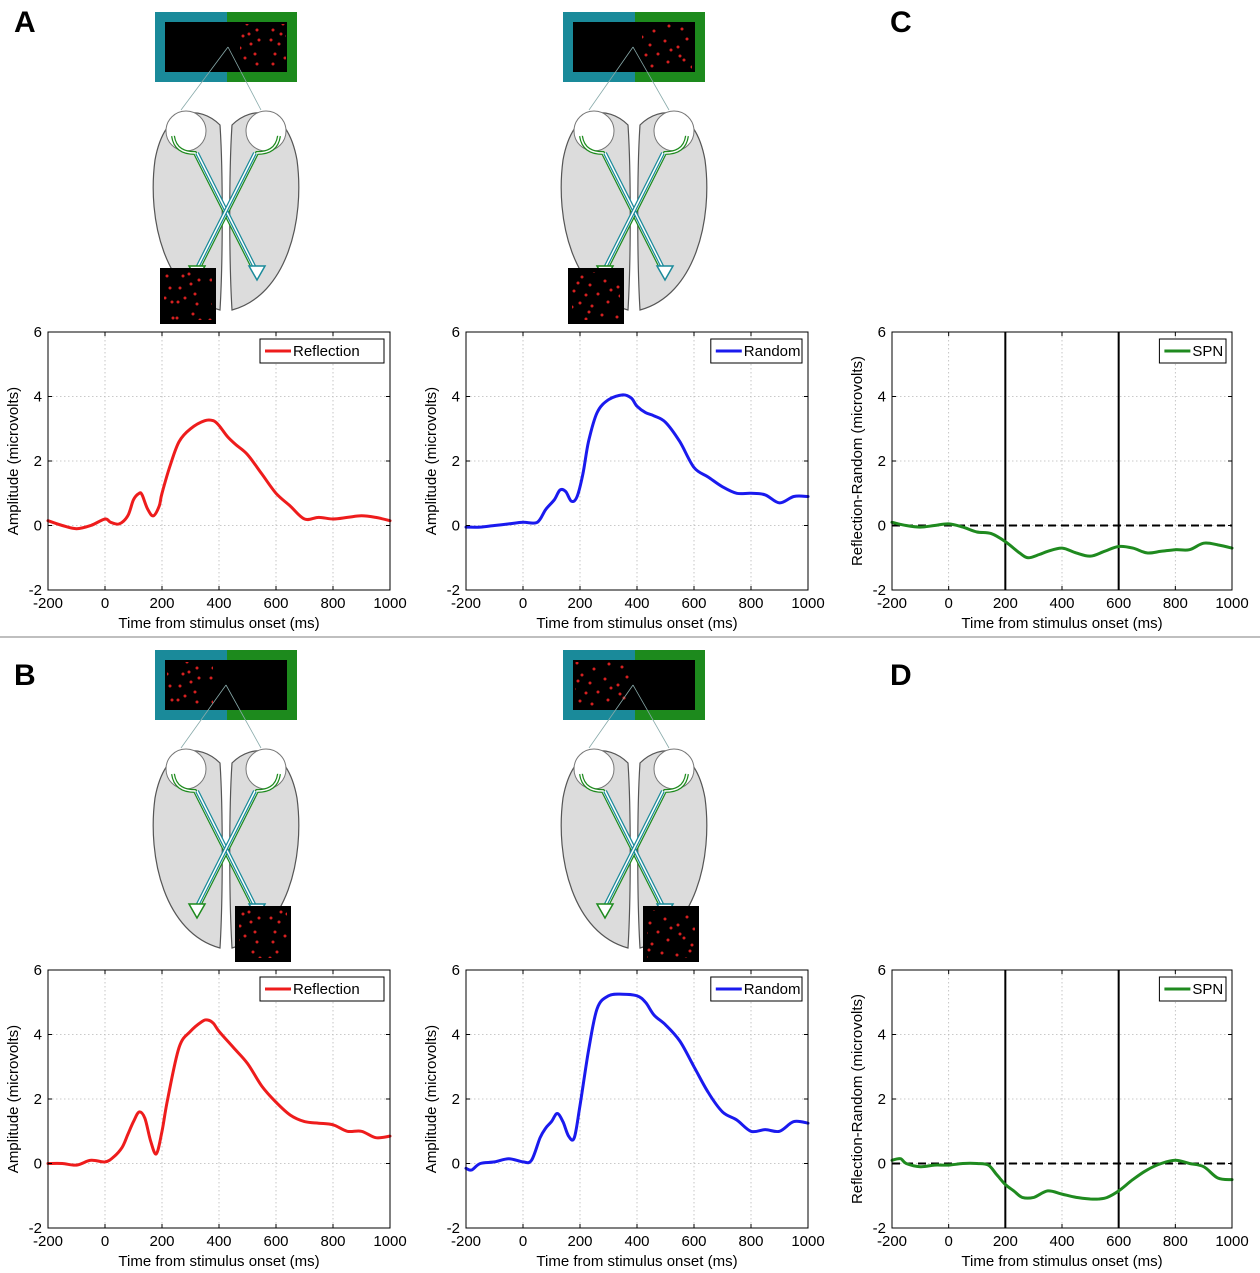  What do you see at coordinates (901, 22) in the screenshot?
I see `panel-letter-c: C` at bounding box center [901, 22].